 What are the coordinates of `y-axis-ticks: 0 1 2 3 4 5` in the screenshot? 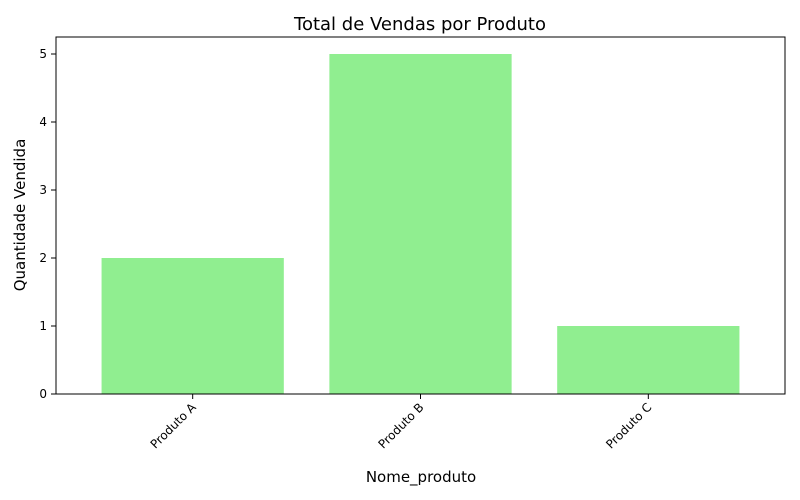 It's located at (47, 224).